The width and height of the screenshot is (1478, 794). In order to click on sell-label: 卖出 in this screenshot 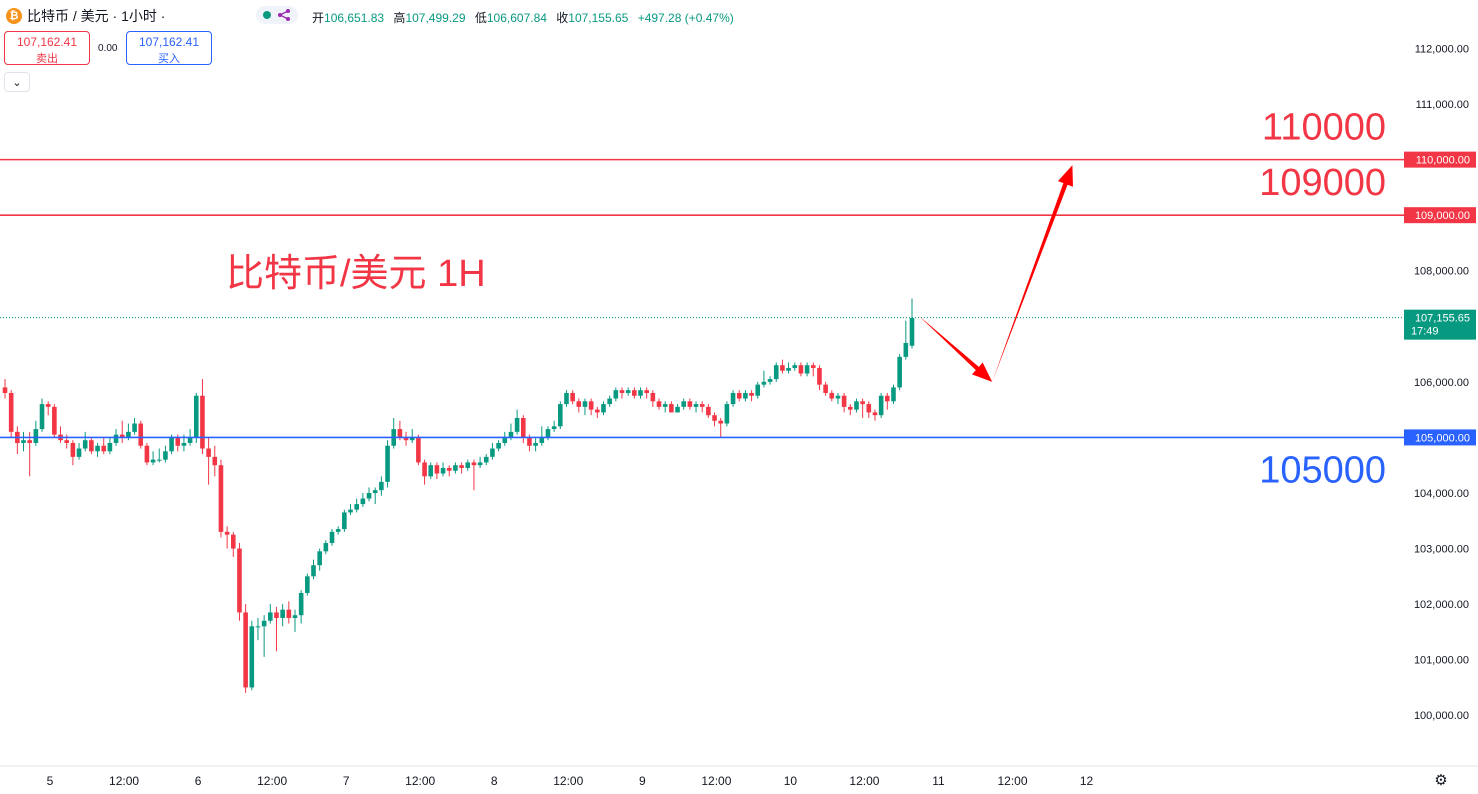, I will do `click(47, 59)`.